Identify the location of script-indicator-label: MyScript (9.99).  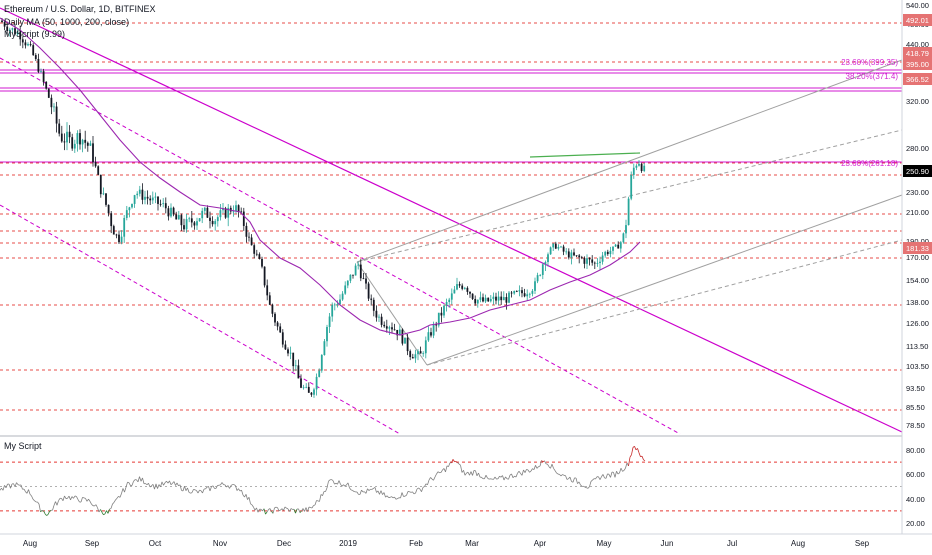
(34, 34).